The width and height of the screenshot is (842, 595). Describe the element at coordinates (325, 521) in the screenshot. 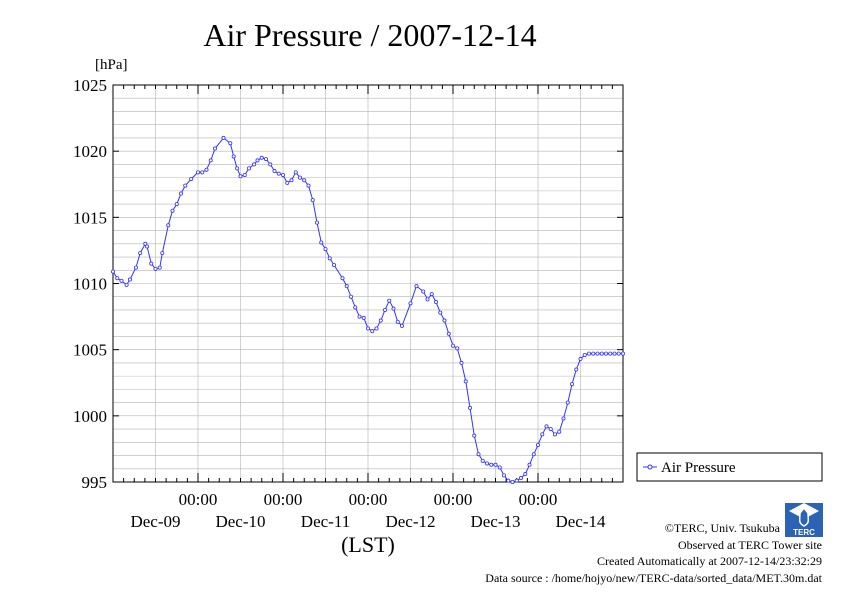

I see `x-date-label: Dec-11` at that location.